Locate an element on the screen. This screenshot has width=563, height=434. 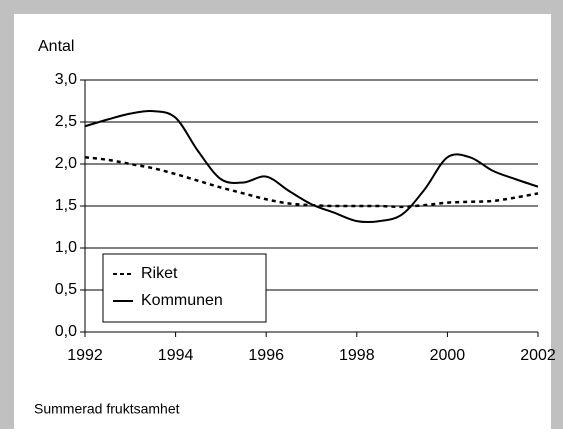
legend-box is located at coordinates (184, 288).